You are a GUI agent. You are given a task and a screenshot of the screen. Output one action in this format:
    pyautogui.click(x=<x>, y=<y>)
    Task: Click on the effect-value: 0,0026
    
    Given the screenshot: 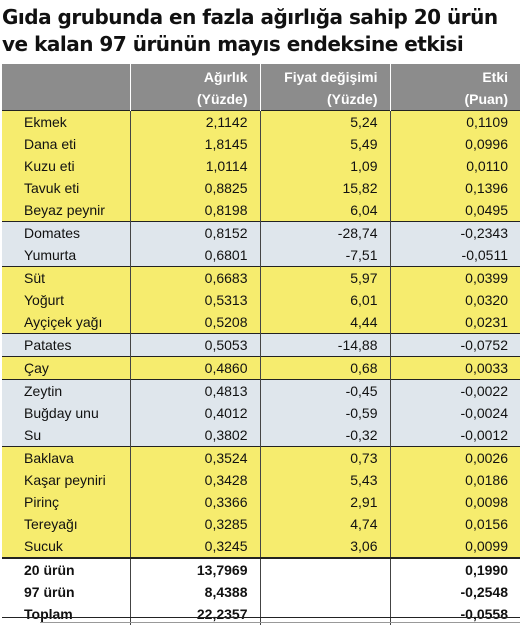 What is the action you would take?
    pyautogui.click(x=454, y=457)
    